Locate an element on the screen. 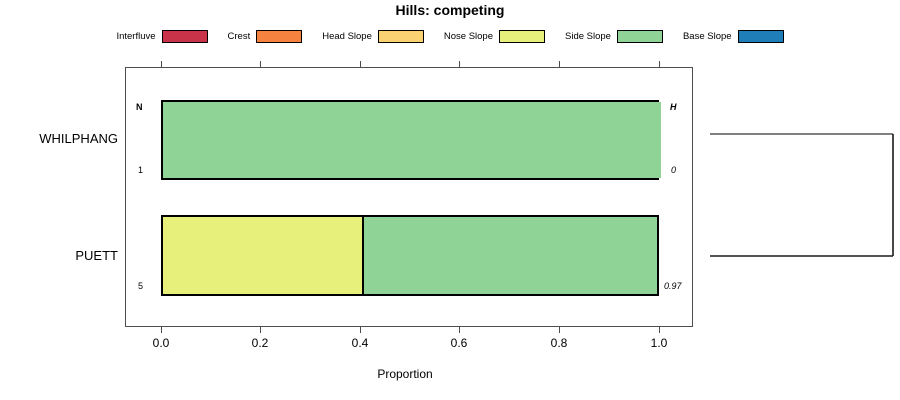  legend-swatch-side-slope is located at coordinates (639, 36).